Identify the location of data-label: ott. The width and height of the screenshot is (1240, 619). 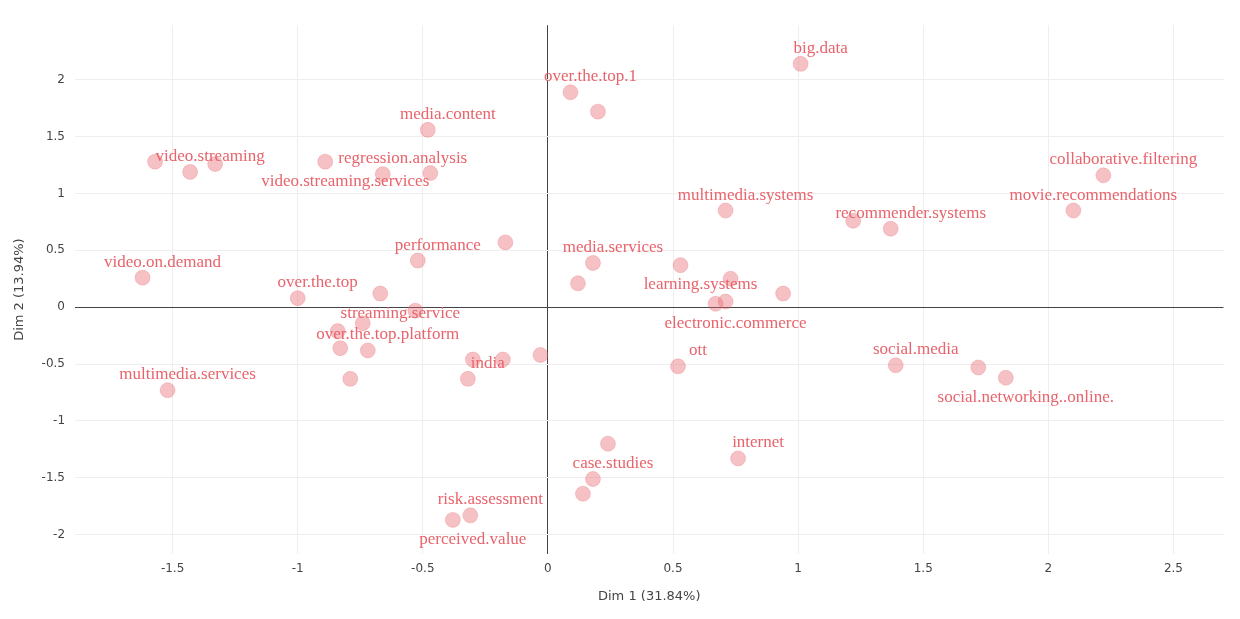
(698, 350).